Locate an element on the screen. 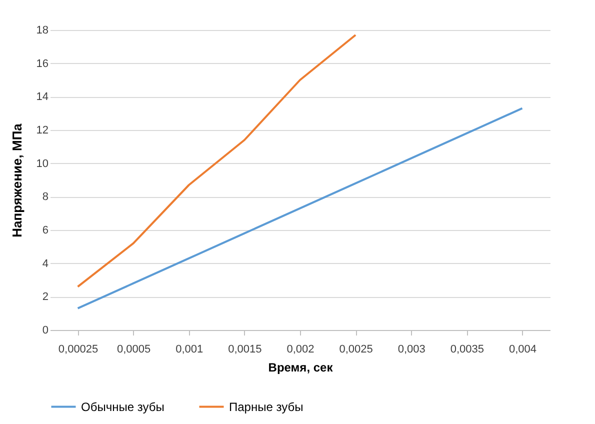  y-tick-label: 8 is located at coordinates (45, 197).